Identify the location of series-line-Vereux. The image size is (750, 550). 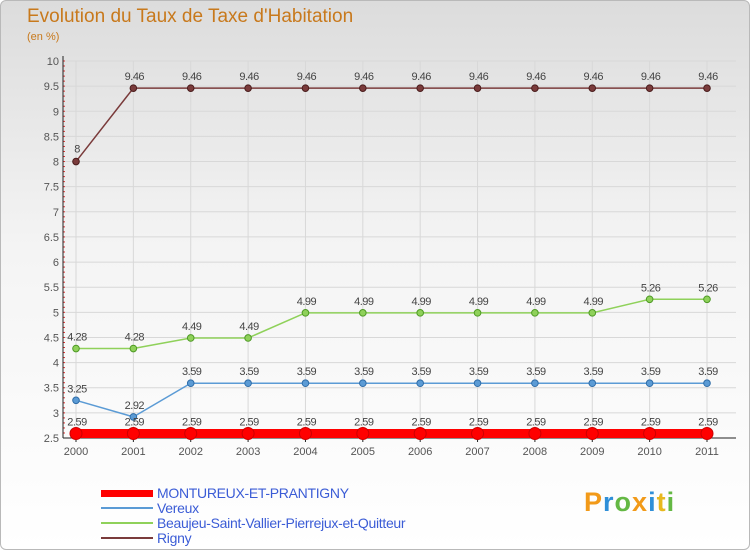
(391, 400).